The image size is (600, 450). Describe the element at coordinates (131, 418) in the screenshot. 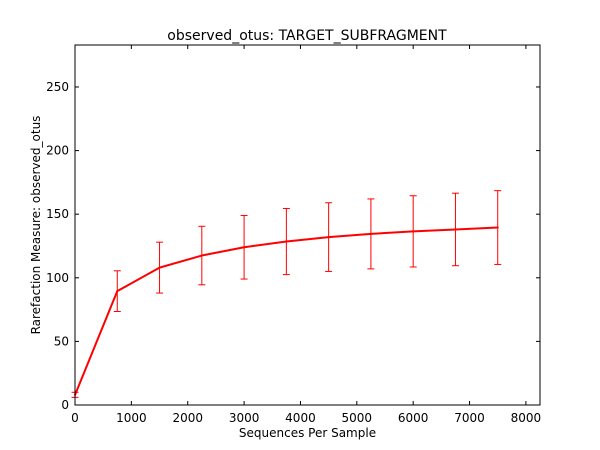

I see `x-tick-label: 1000` at that location.